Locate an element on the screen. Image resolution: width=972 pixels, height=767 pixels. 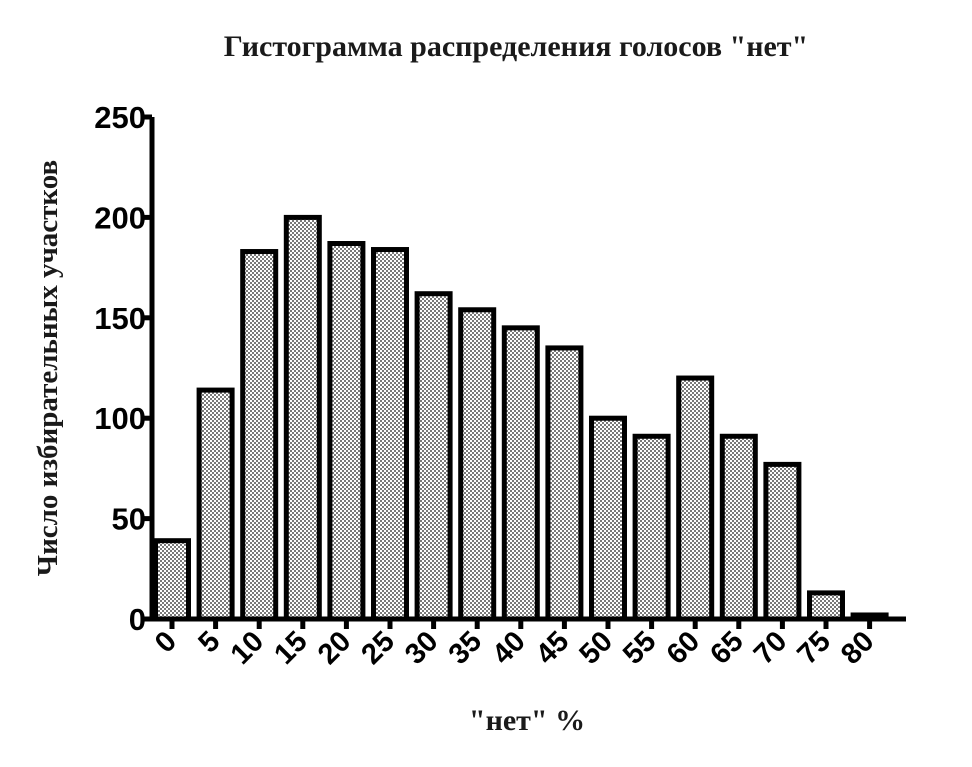
y-tick-label: 150 is located at coordinates (120, 318).